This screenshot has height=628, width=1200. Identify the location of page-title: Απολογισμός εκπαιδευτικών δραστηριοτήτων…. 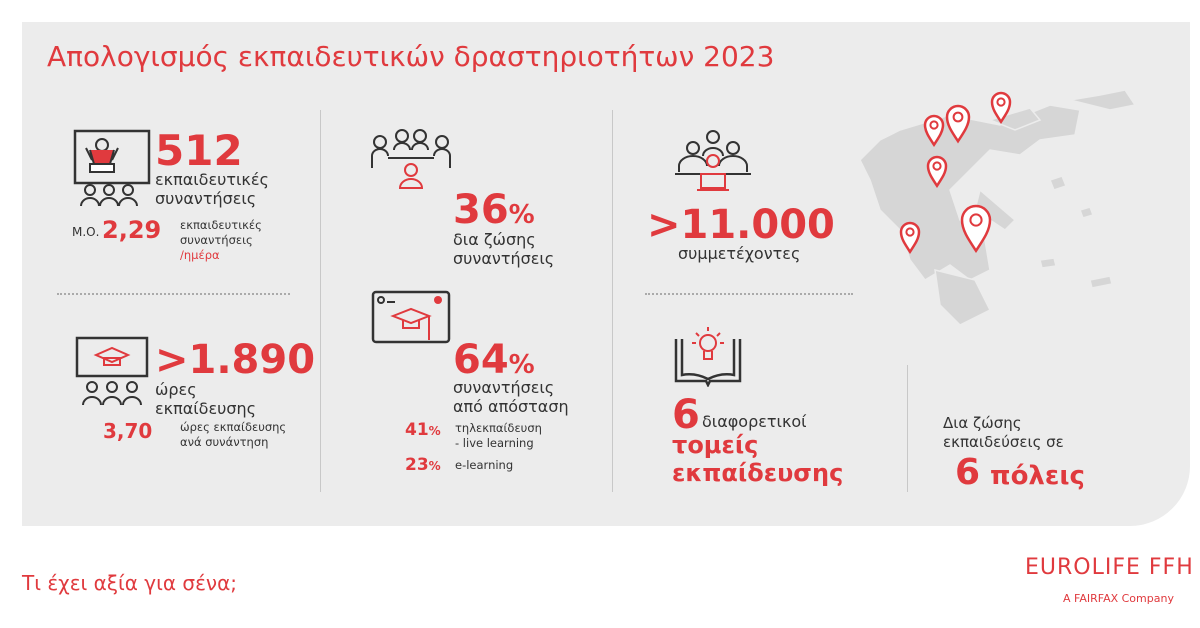
(411, 56).